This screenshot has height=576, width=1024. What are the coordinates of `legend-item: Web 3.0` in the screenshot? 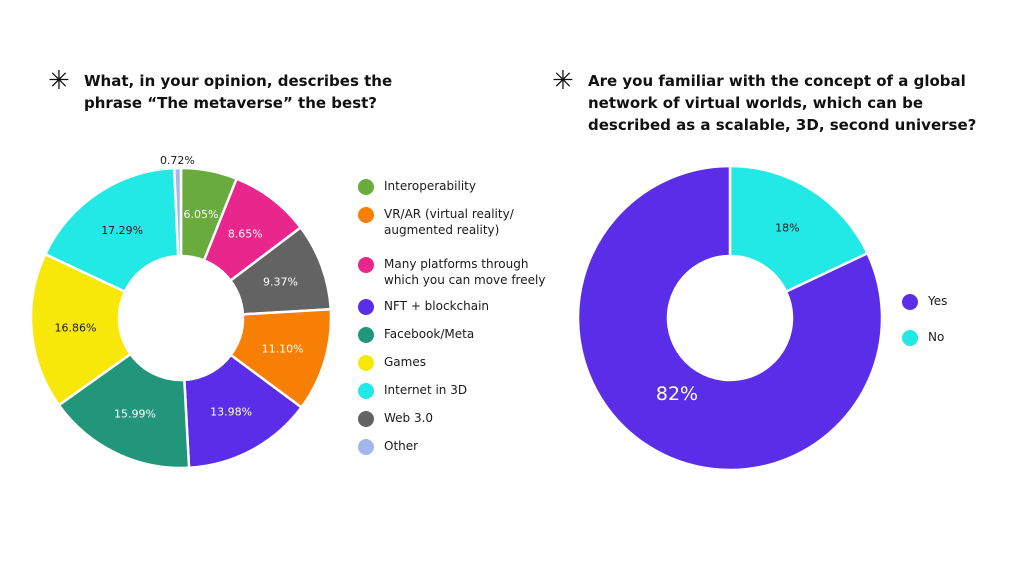 It's located at (395, 418).